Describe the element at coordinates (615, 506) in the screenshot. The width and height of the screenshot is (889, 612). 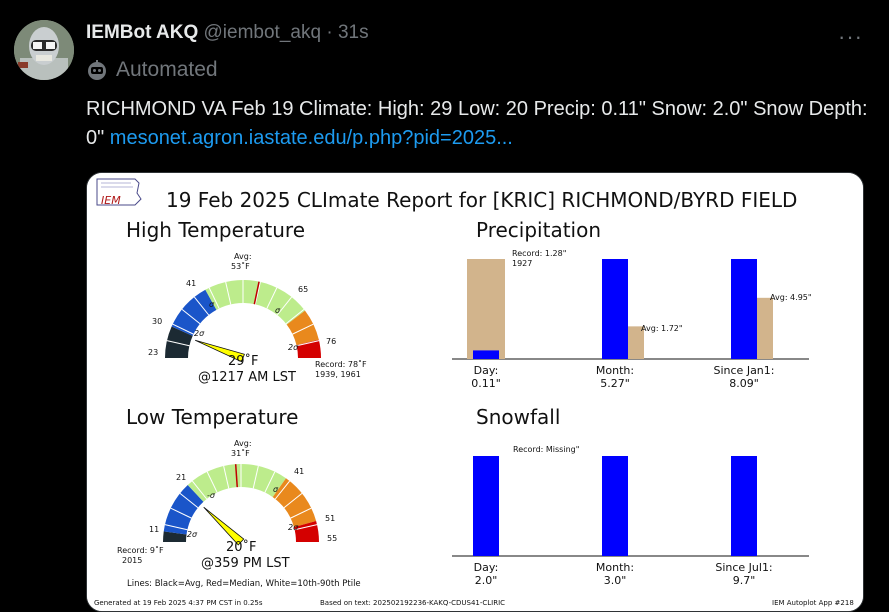
I see `snow-month-observed-bar` at that location.